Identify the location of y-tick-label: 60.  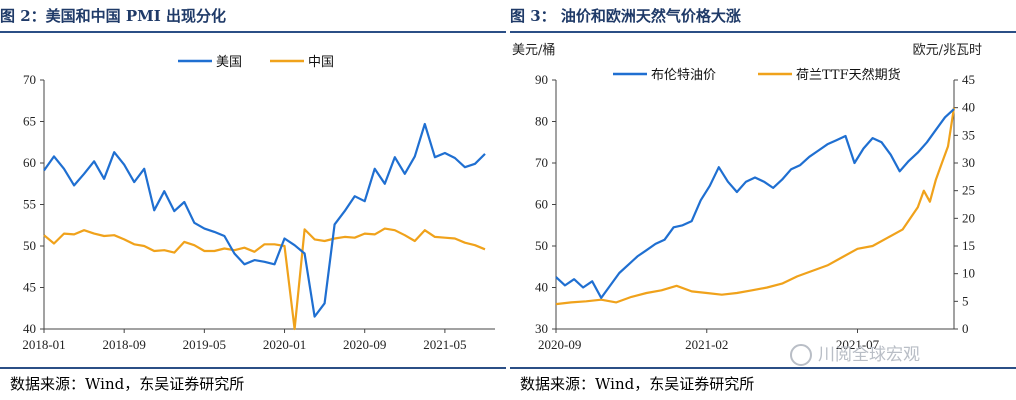
(29, 162).